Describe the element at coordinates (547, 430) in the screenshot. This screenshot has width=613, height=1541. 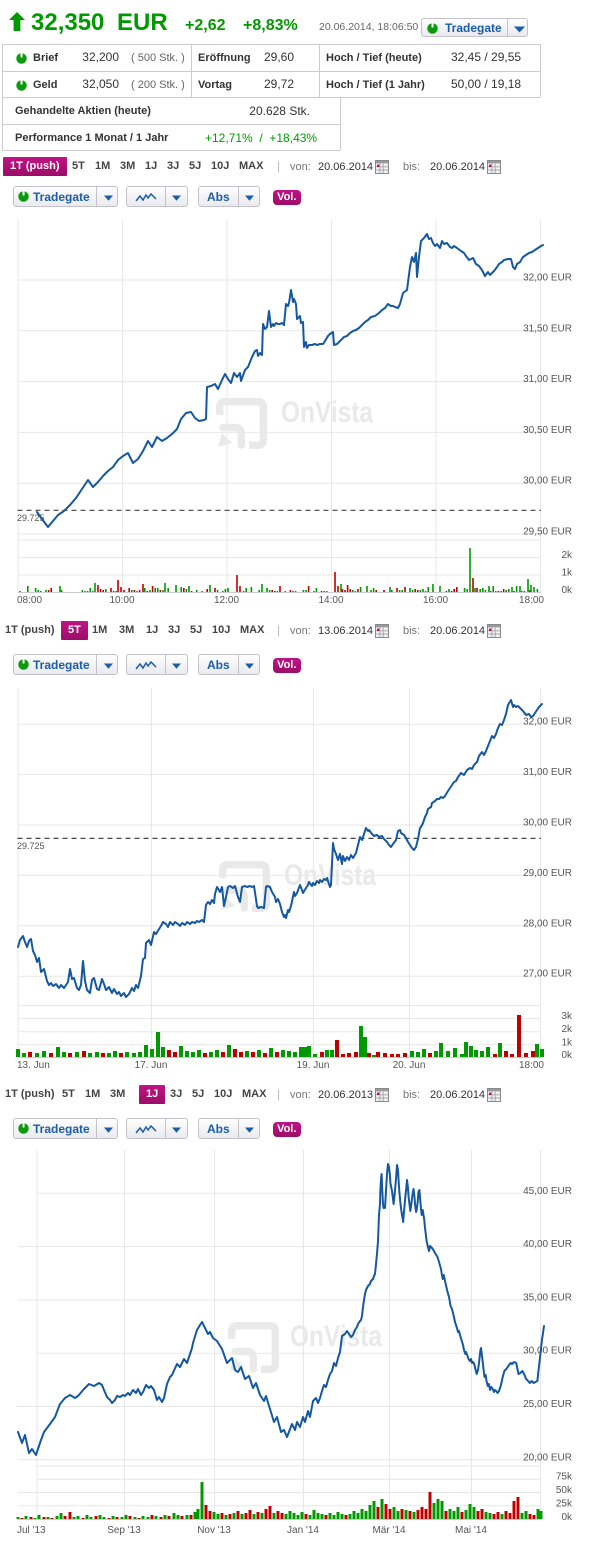
I see `svg-text: 30,50 EUR` at that location.